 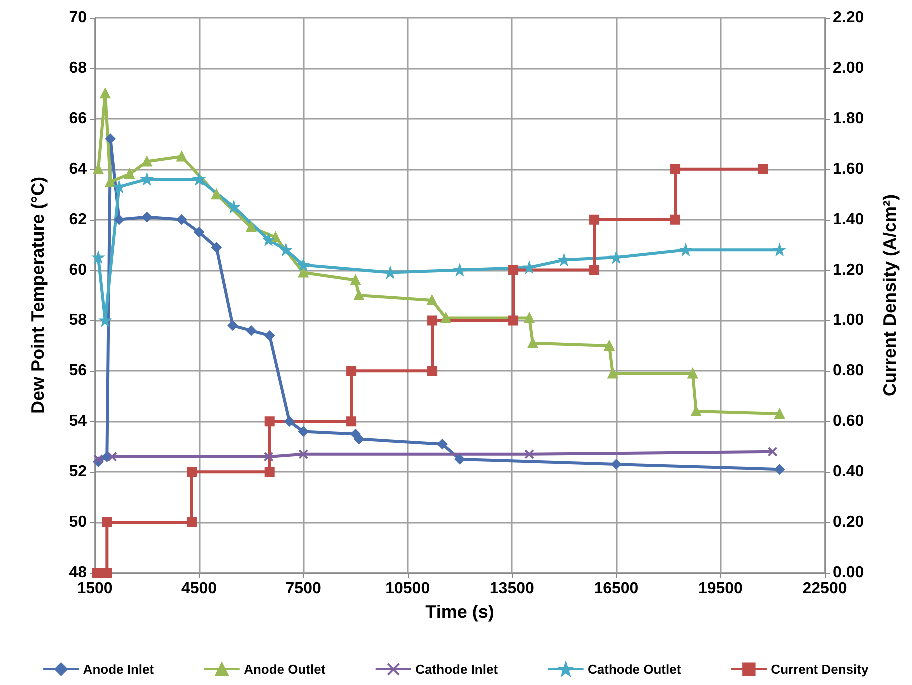 What do you see at coordinates (825, 589) in the screenshot?
I see `x-tick-label: 22500` at bounding box center [825, 589].